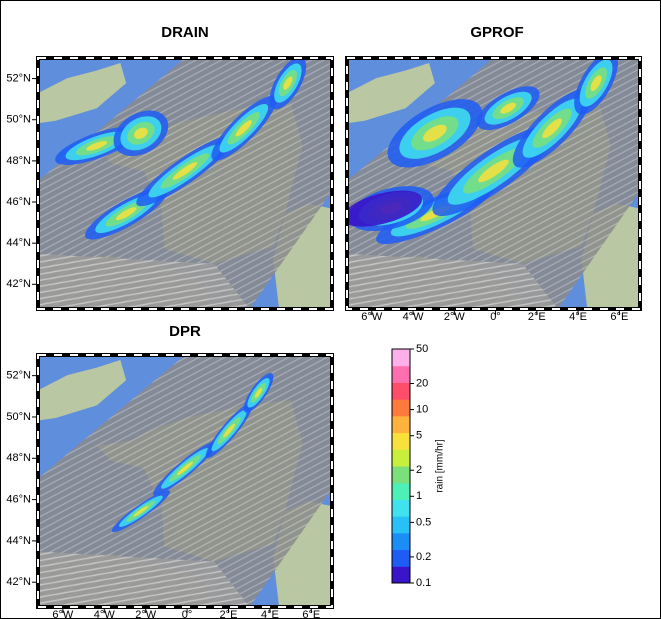 This screenshot has height=619, width=661. I want to click on colorbar-tick-label: 5, so click(419, 436).